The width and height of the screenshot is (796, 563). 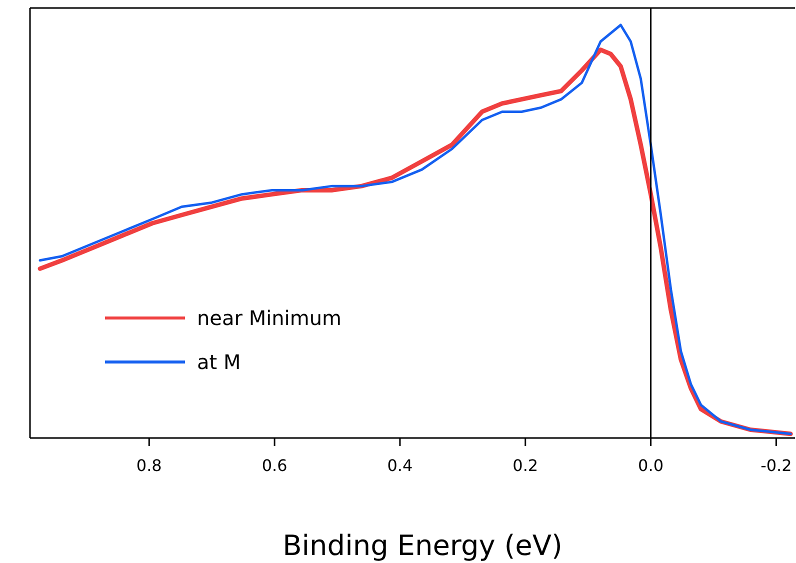 What do you see at coordinates (219, 362) in the screenshot?
I see `legend-label: at M` at bounding box center [219, 362].